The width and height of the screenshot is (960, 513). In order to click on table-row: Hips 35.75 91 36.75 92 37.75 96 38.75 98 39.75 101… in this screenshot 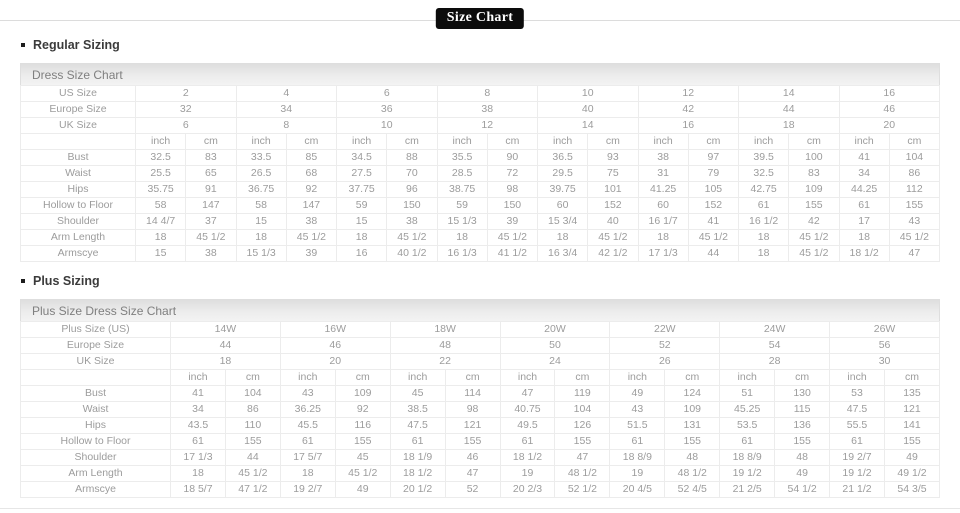, I will do `click(480, 189)`.